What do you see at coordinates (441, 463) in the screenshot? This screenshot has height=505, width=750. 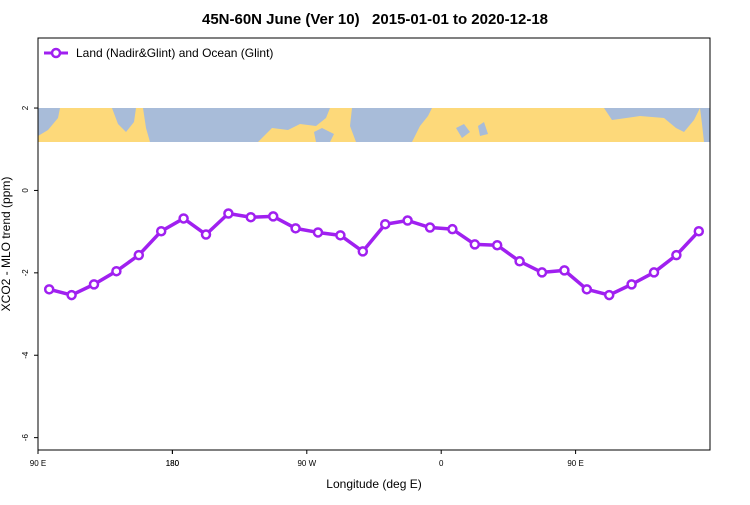 I see `x-tick-label: 0` at bounding box center [441, 463].